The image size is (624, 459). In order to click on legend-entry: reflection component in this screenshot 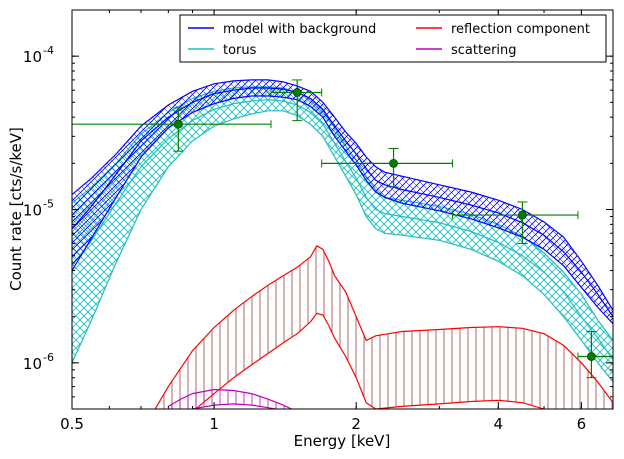, I will do `click(503, 29)`.